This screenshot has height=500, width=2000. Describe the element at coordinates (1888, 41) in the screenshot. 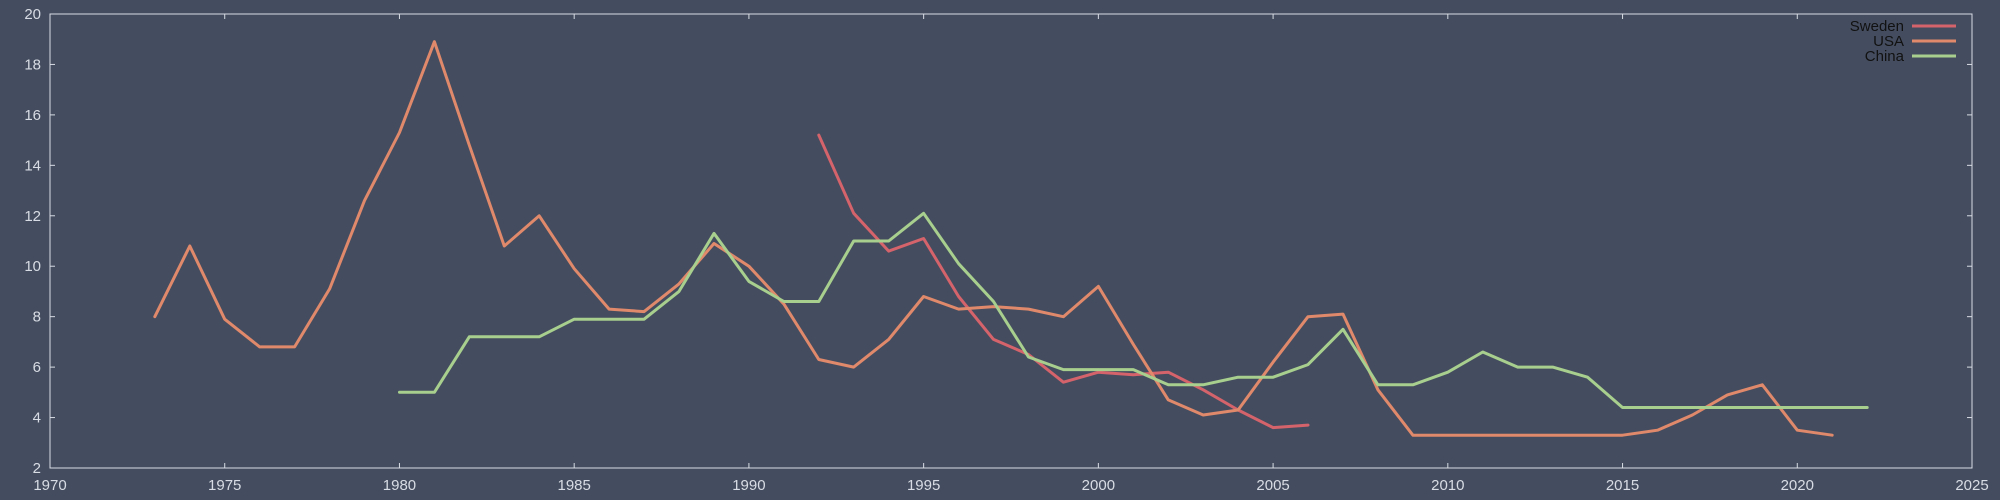

I see `legend-label: USA` at that location.